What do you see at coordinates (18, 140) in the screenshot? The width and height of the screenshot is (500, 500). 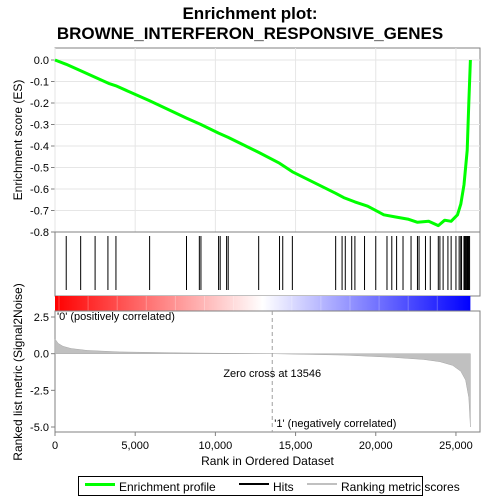 I see `es-axis-label: Enrichment score (ES)` at bounding box center [18, 140].